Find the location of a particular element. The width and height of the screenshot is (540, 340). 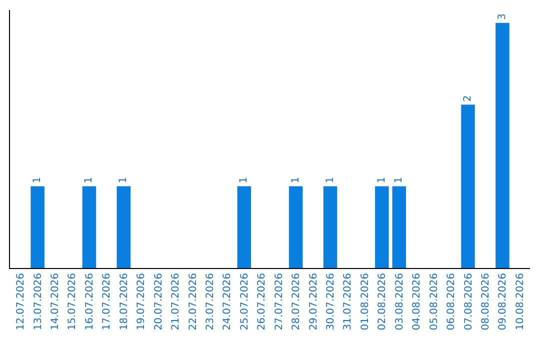

x-tick-label: 19.07.2026 is located at coordinates (142, 301).